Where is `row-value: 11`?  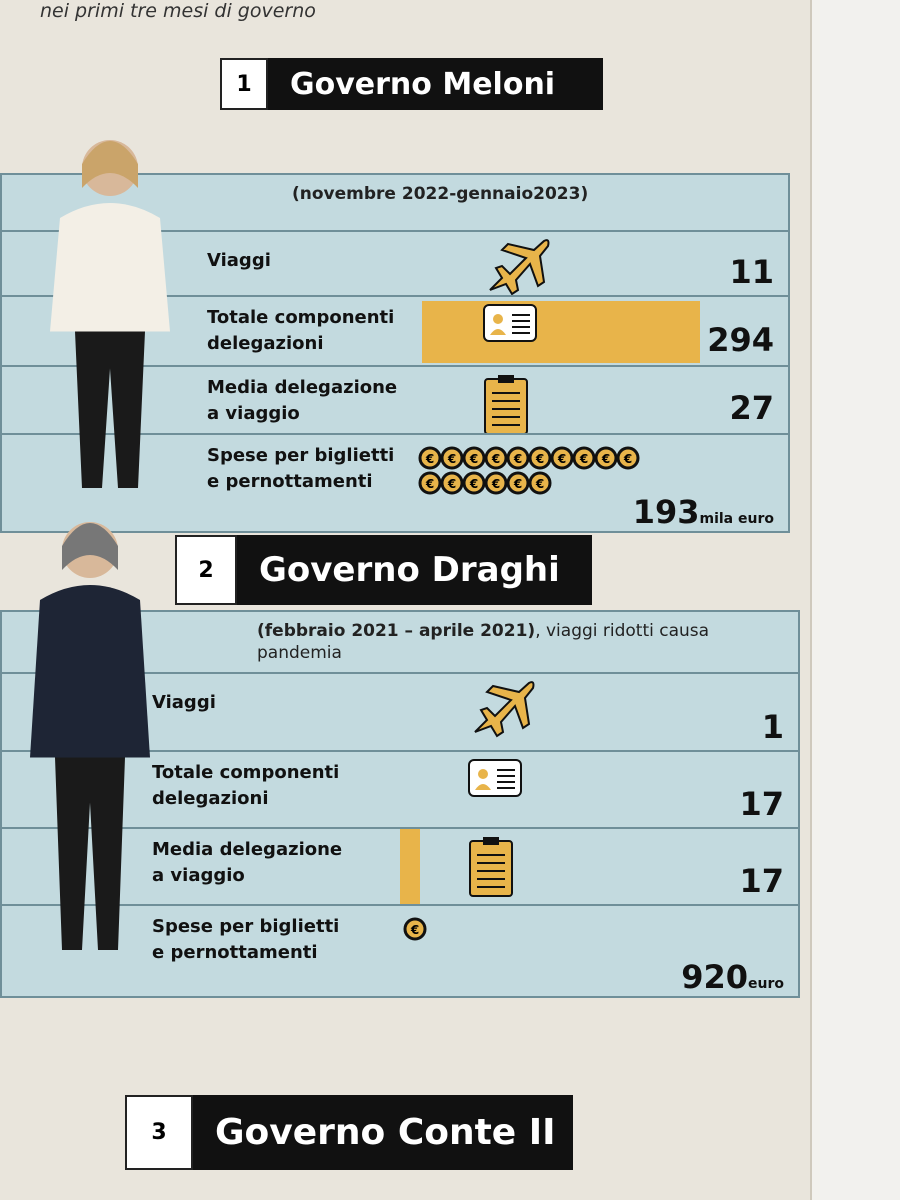
row-value: 11 is located at coordinates (751, 272).